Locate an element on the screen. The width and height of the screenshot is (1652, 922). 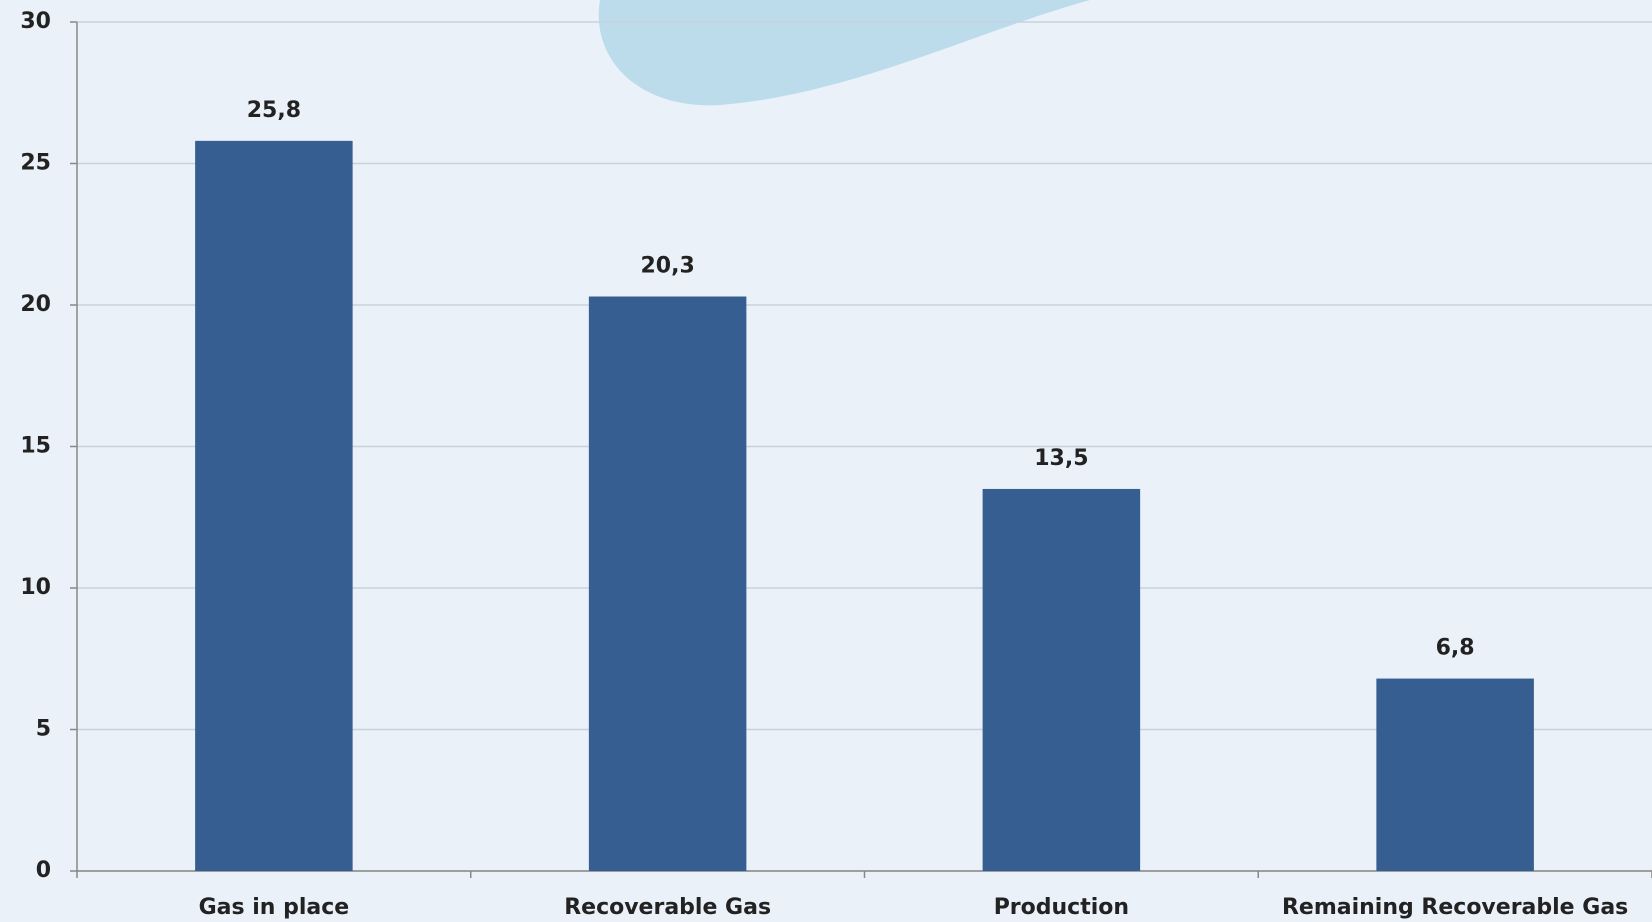
value-label: 13,5 is located at coordinates (1061, 458).